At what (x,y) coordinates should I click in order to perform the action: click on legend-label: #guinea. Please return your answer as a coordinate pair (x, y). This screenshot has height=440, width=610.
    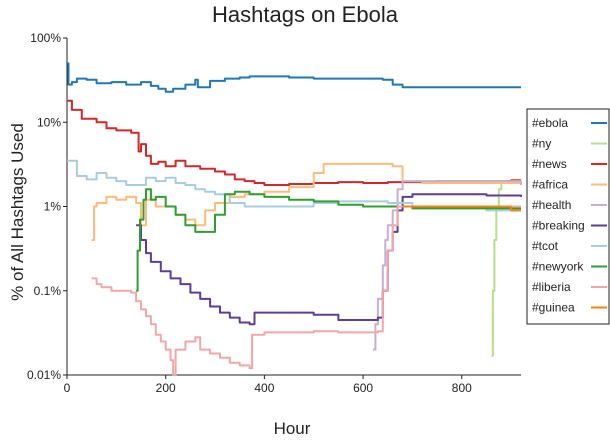
    Looking at the image, I should click on (553, 308).